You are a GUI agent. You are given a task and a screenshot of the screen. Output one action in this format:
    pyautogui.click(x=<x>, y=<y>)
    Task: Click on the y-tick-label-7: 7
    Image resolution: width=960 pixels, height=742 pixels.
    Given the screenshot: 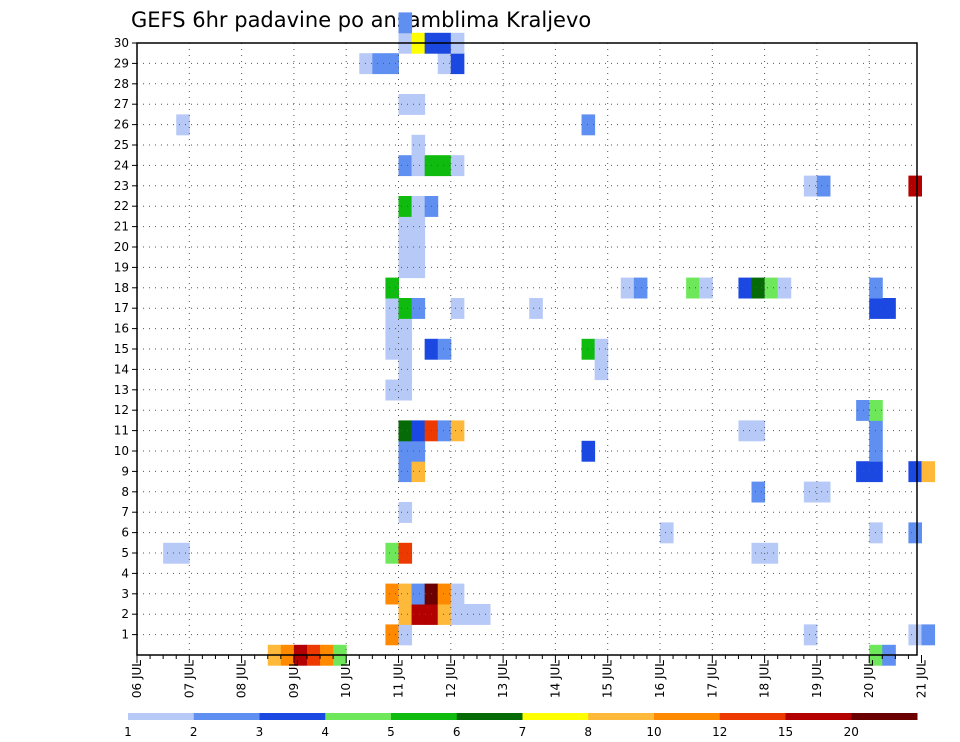 What is the action you would take?
    pyautogui.click(x=125, y=512)
    